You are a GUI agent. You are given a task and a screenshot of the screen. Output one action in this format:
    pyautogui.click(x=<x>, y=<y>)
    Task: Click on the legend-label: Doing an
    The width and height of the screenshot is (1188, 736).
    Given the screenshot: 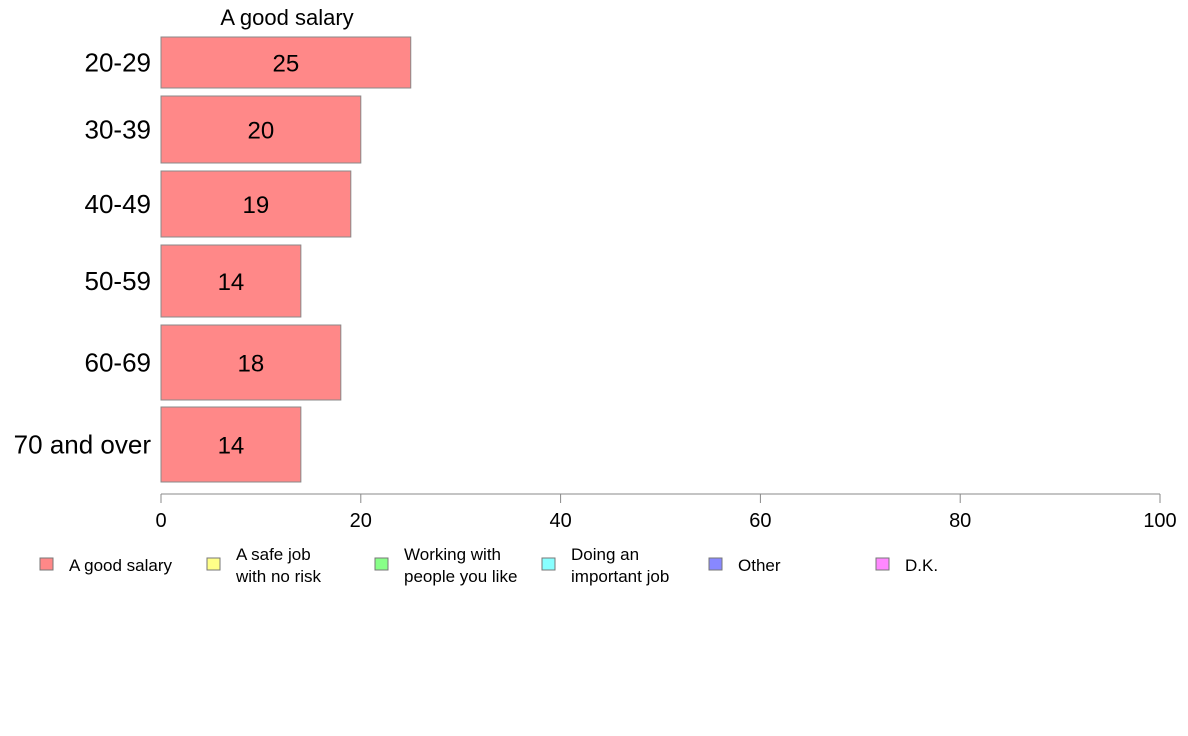 What is the action you would take?
    pyautogui.click(x=605, y=554)
    